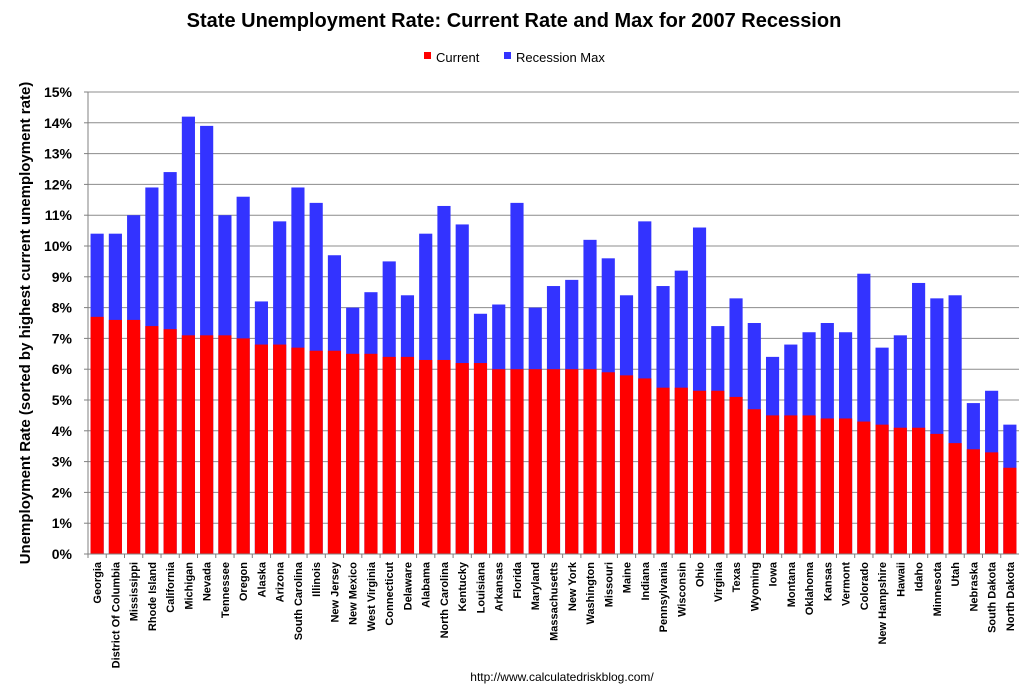  I want to click on y-tick-label: 4%, so click(62, 431).